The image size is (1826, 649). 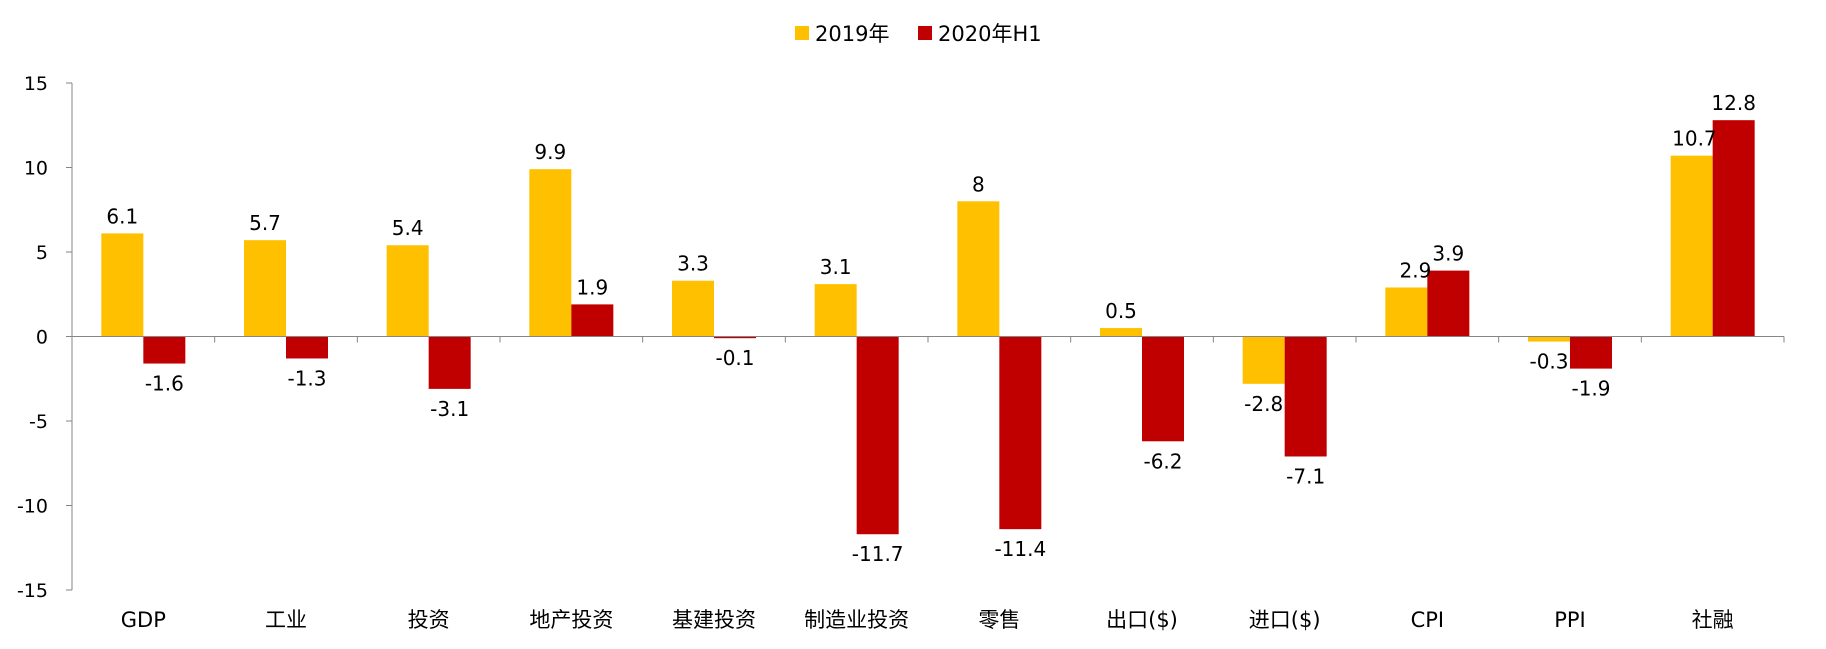 I want to click on data-label-s1-10: -1.9, so click(x=1590, y=389).